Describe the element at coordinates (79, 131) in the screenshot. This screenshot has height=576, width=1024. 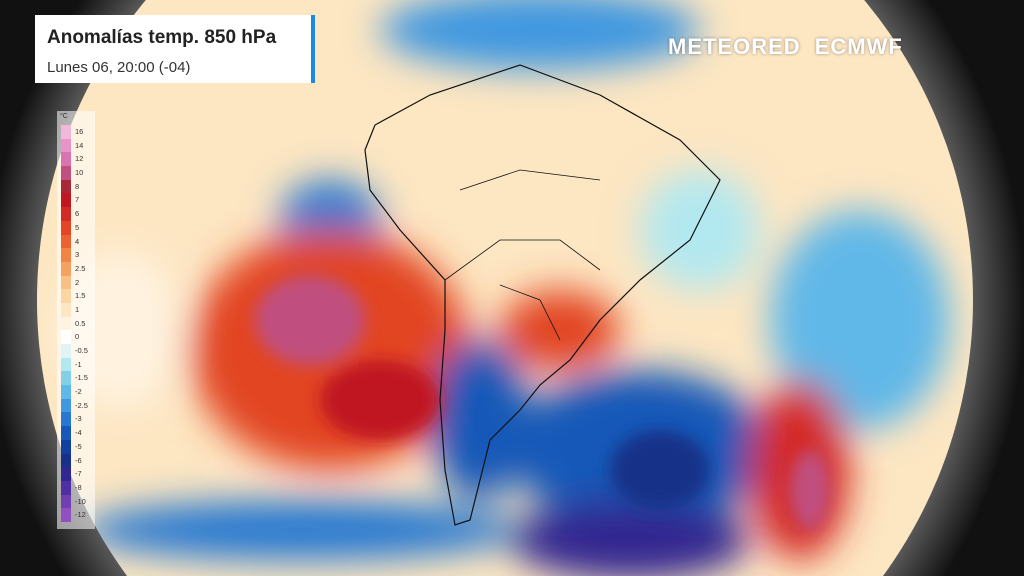
I see `legend-label: 16` at that location.